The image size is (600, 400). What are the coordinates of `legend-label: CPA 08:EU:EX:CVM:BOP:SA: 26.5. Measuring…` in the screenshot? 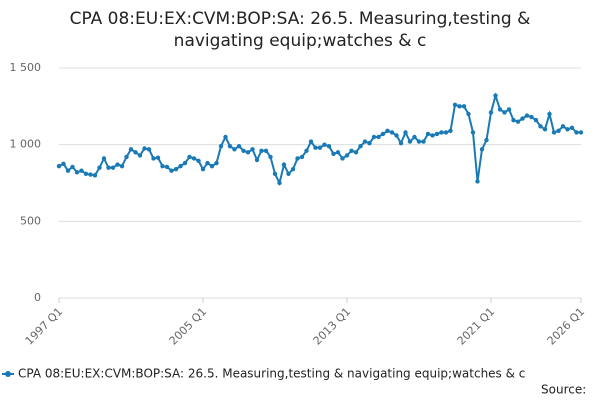 It's located at (271, 374).